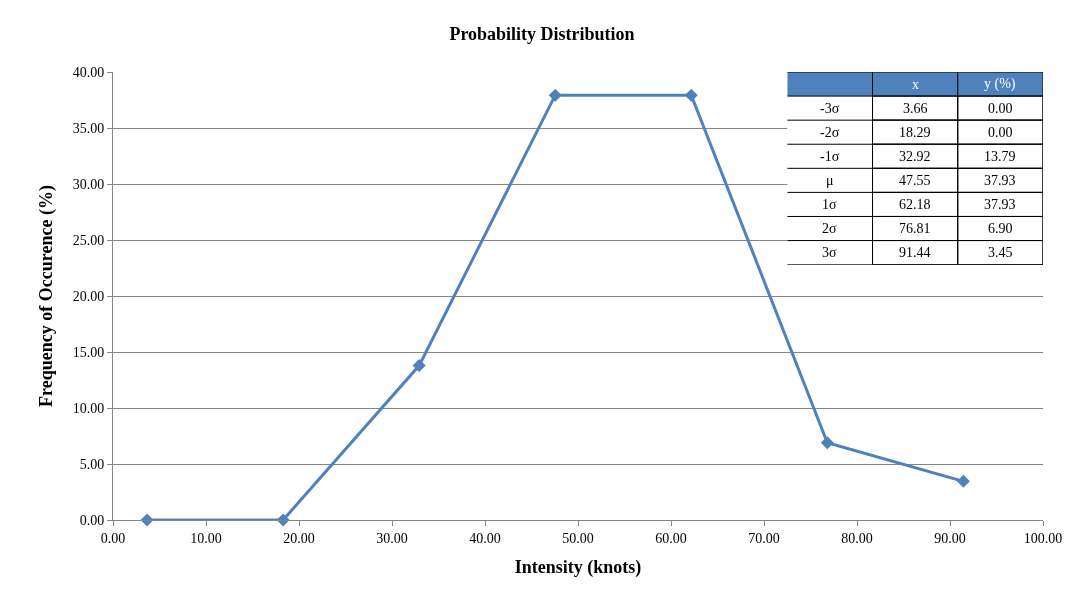  What do you see at coordinates (829, 228) in the screenshot?
I see `y-tick-label: 2σ` at bounding box center [829, 228].